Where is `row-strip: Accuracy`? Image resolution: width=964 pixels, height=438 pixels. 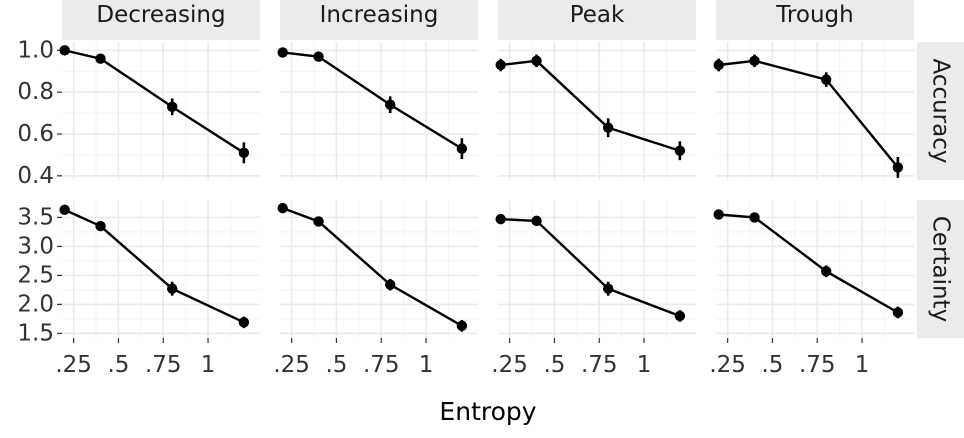
row-strip: Accuracy is located at coordinates (940, 111).